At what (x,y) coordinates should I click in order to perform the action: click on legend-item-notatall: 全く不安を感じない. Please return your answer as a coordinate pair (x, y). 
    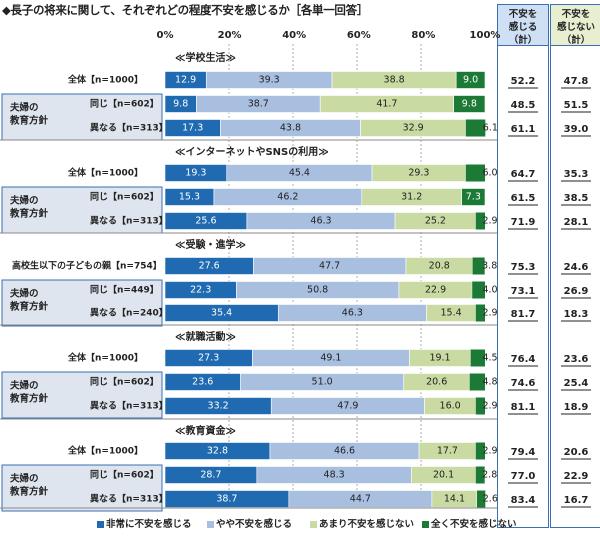
    Looking at the image, I should click on (469, 523).